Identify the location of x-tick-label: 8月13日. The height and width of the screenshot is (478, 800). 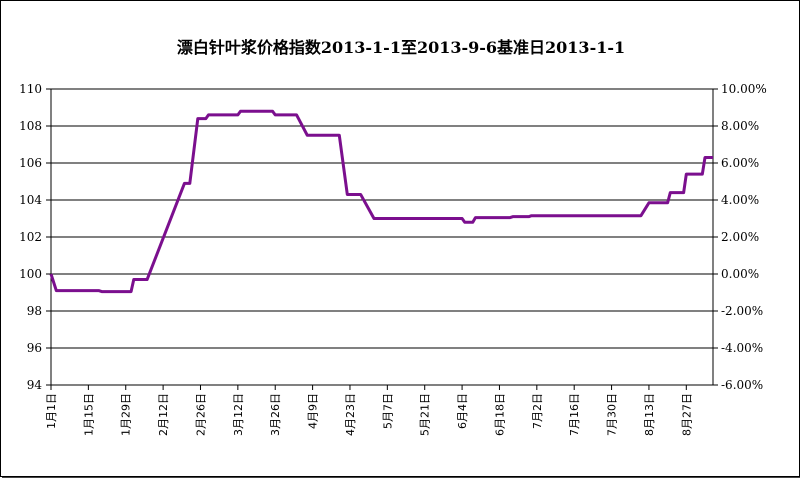
(649, 414).